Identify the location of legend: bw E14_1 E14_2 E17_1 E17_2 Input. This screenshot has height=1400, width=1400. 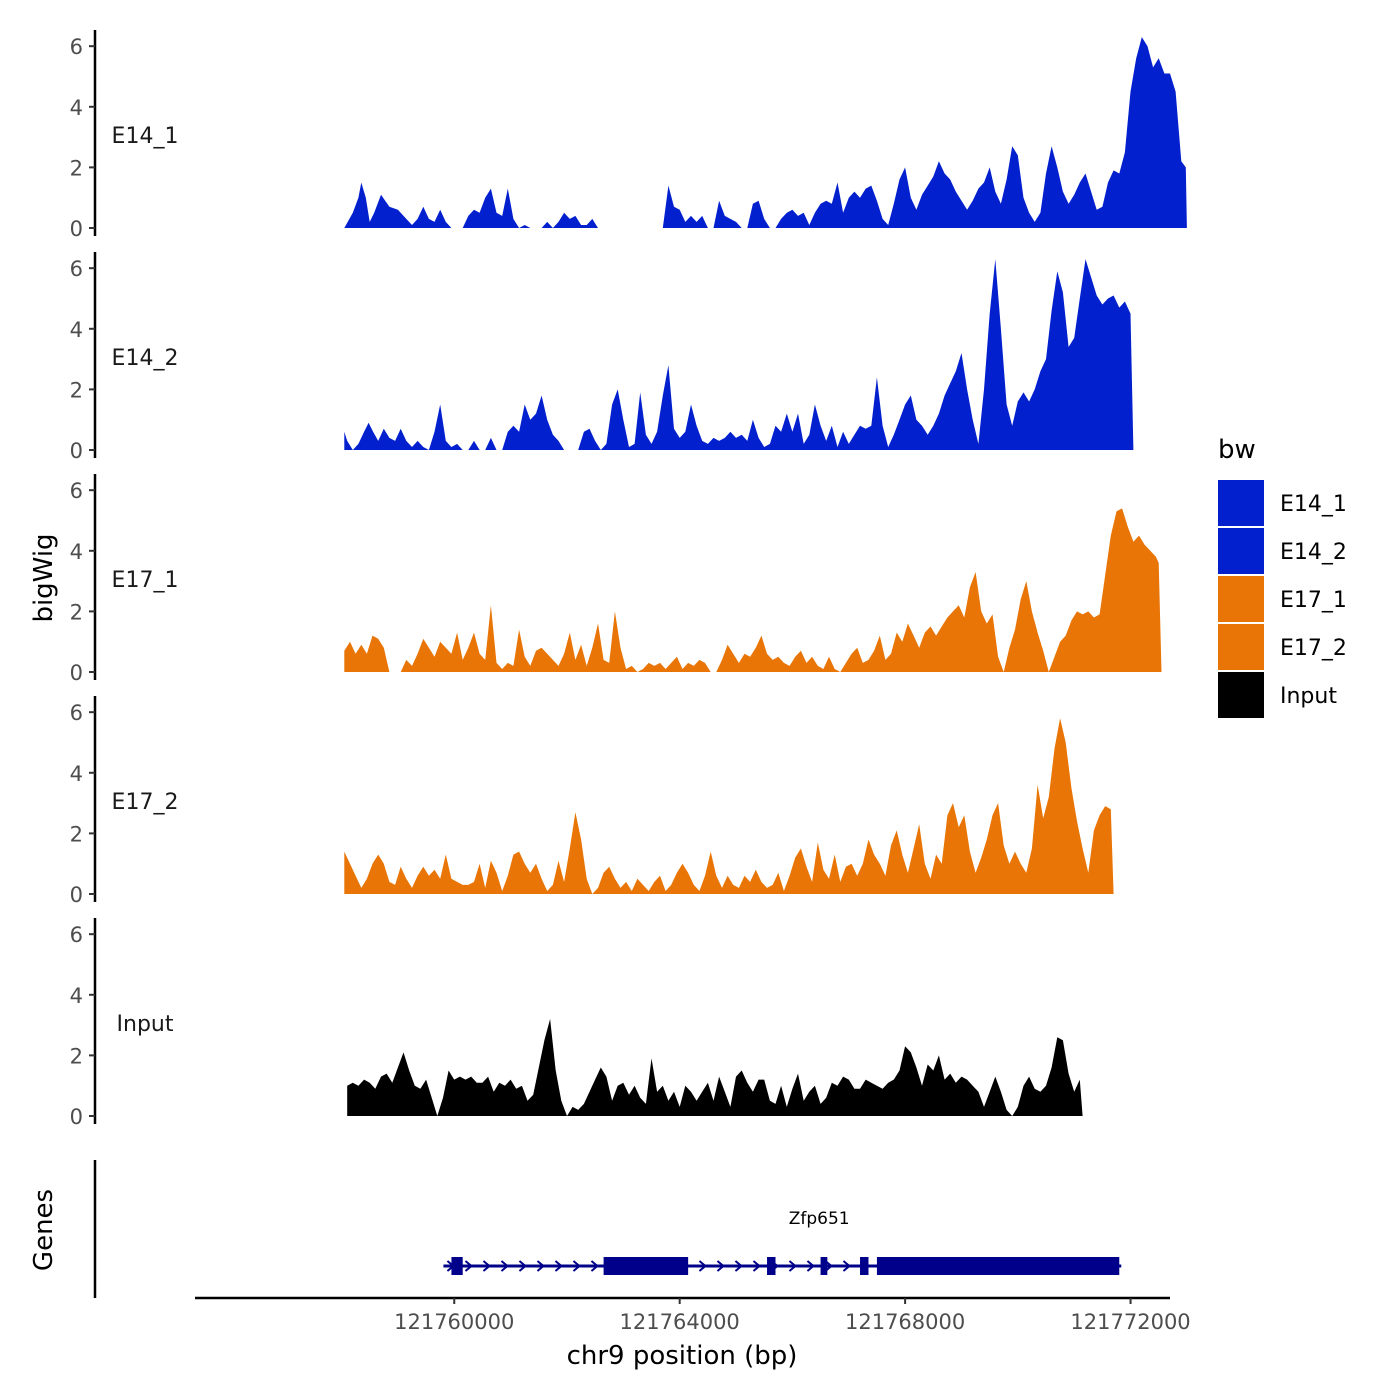
(1282, 576).